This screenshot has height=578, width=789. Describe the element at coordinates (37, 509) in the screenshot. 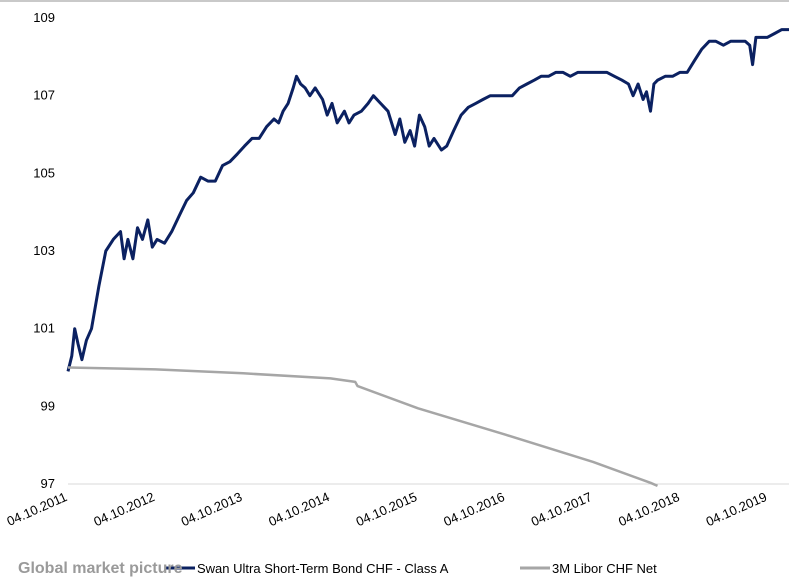

I see `x-tick-label: 04.10.2011` at that location.